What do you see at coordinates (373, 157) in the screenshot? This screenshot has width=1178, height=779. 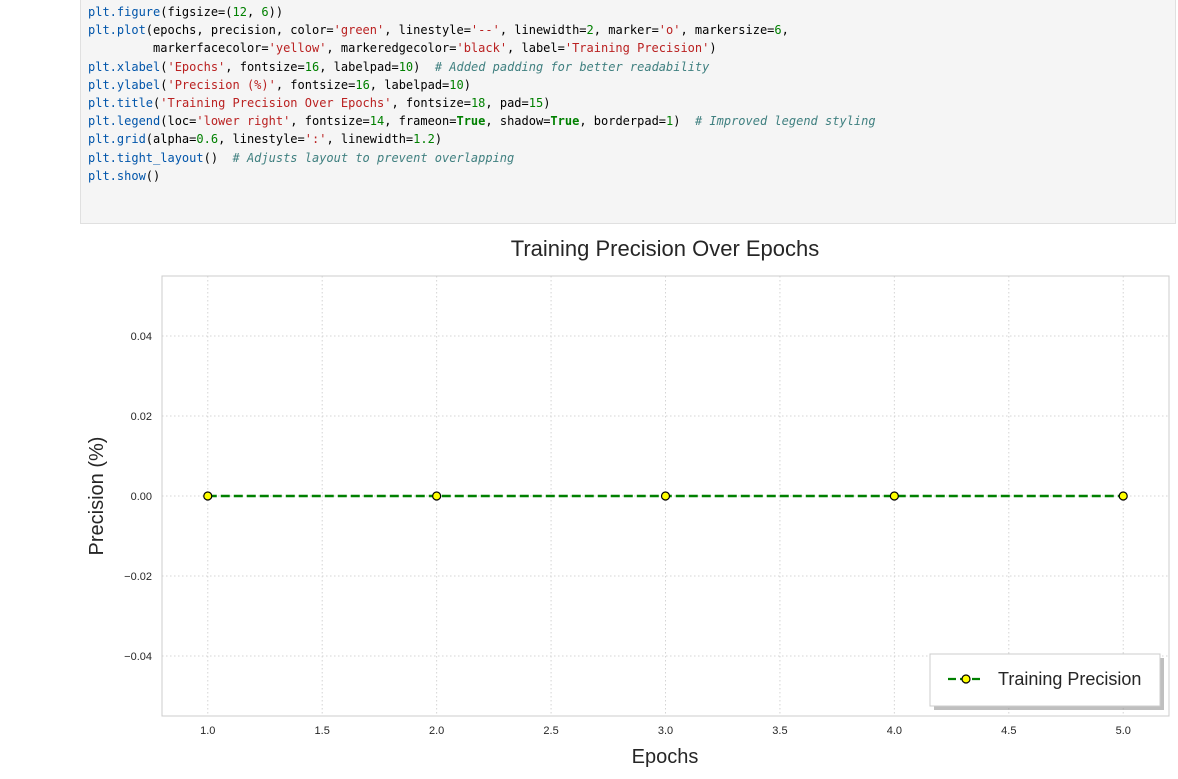 I see `code-token: # Adjusts layout to prevent overlapping` at bounding box center [373, 157].